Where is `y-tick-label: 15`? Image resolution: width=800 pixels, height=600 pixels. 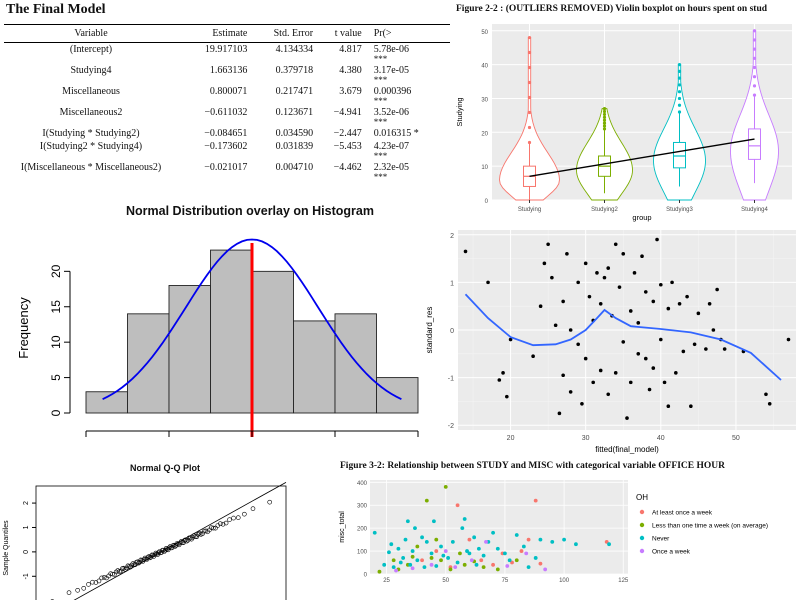 y-tick-label: 15 is located at coordinates (56, 307).